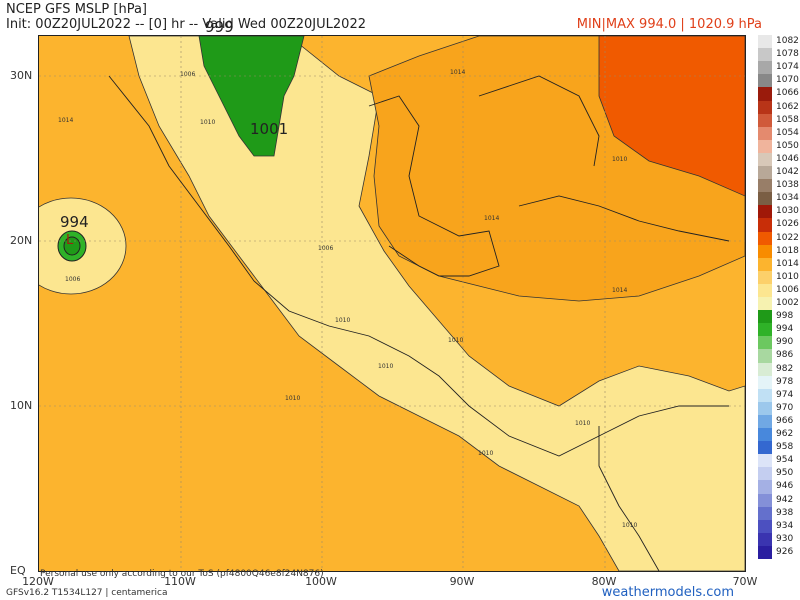 The height and width of the screenshot is (600, 800). I want to click on colorbar-level-label: 1010, so click(787, 276).